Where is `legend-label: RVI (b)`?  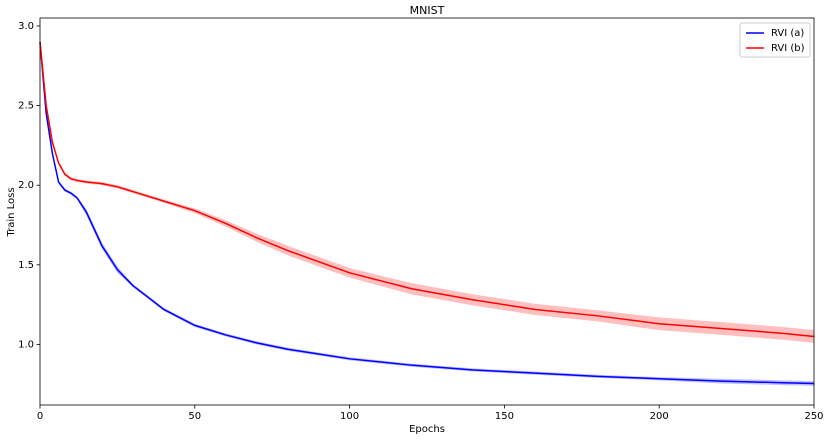 legend-label: RVI (b) is located at coordinates (788, 48).